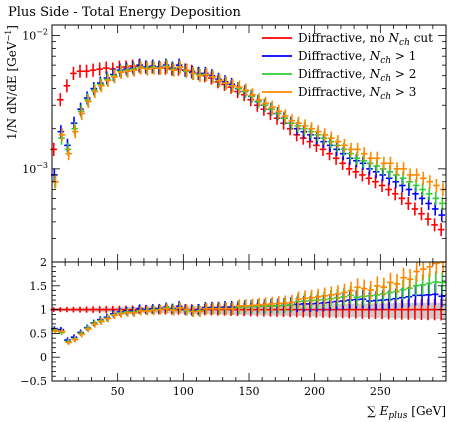 The height and width of the screenshot is (422, 461). Describe the element at coordinates (118, 391) in the screenshot. I see `x-tick-label: 50` at that location.